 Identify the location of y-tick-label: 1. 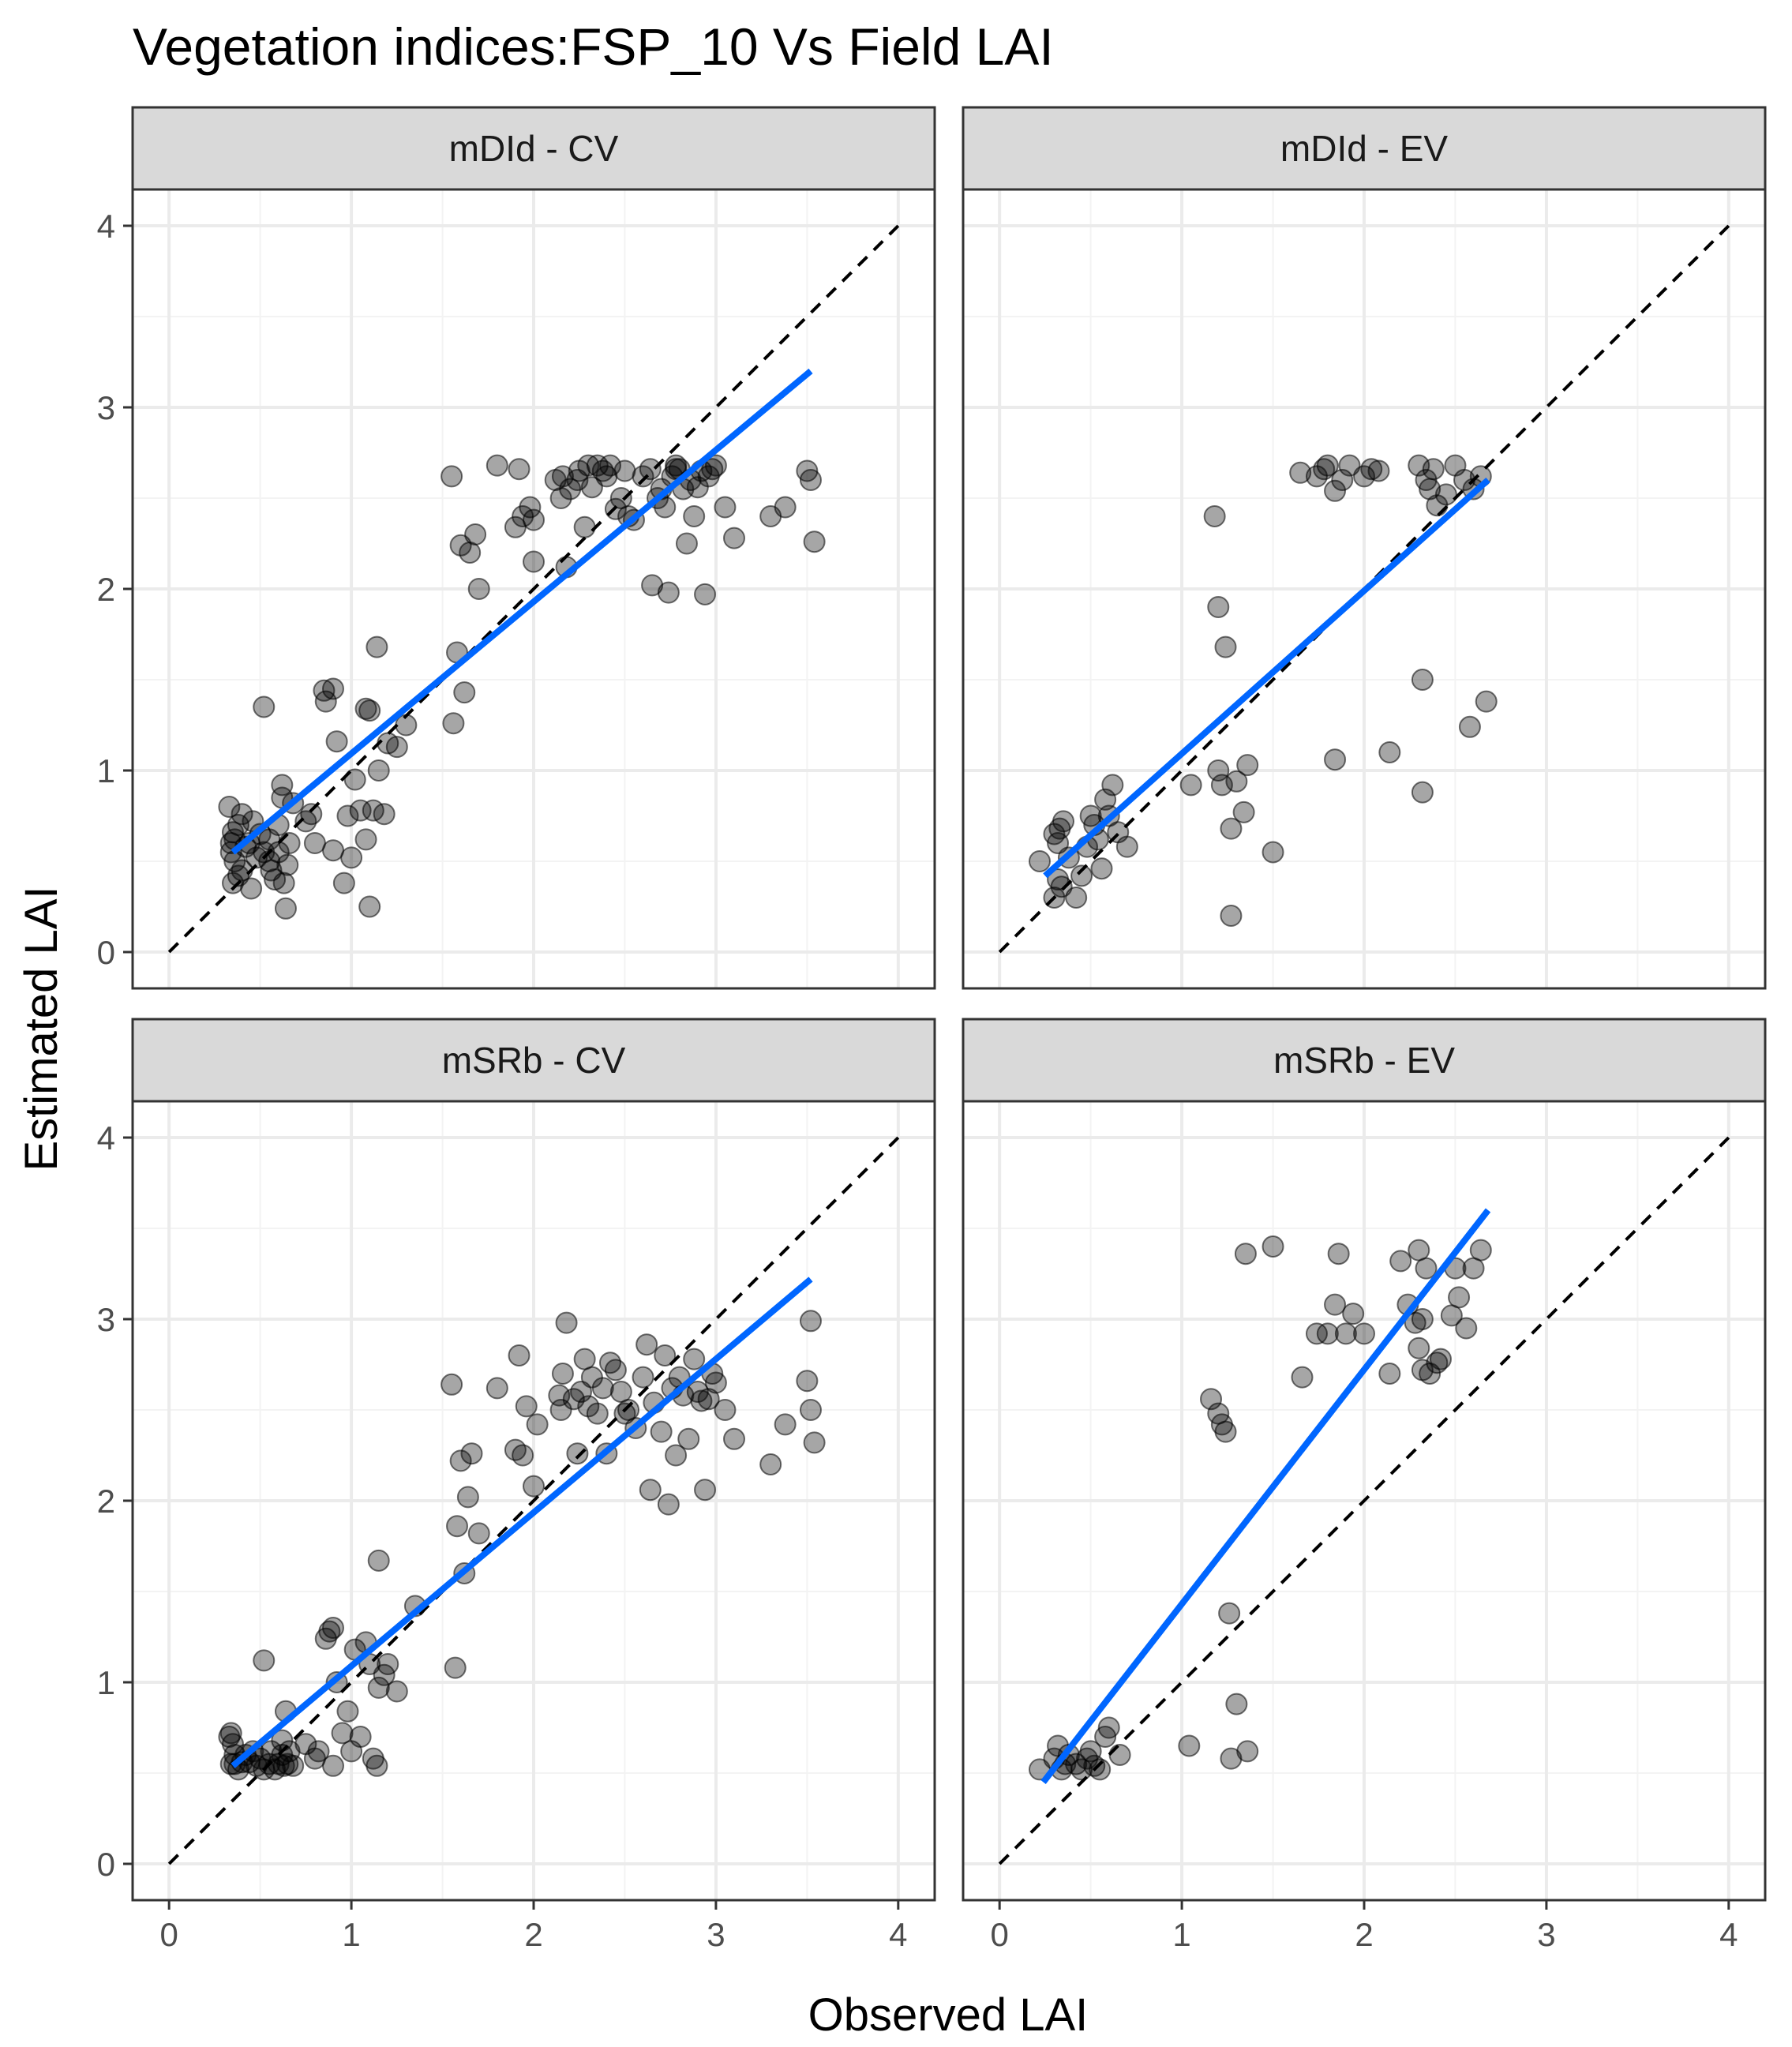
(106, 770).